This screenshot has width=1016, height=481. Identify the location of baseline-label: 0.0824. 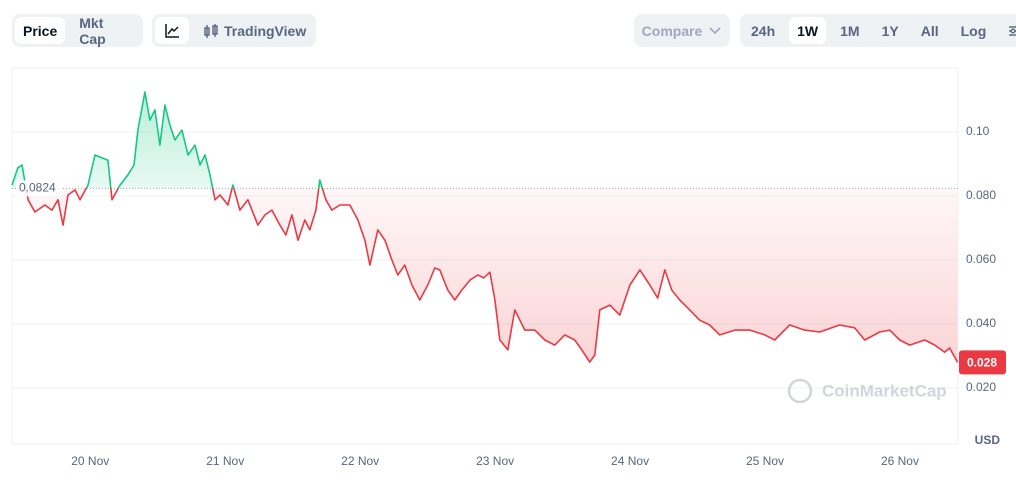
(37, 187).